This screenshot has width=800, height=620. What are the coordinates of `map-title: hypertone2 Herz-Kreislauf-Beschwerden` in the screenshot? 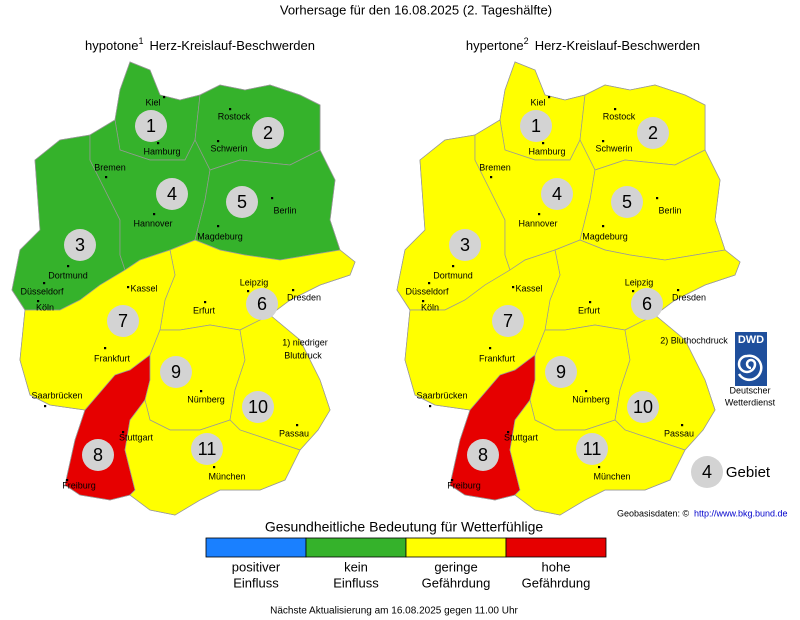 It's located at (583, 44).